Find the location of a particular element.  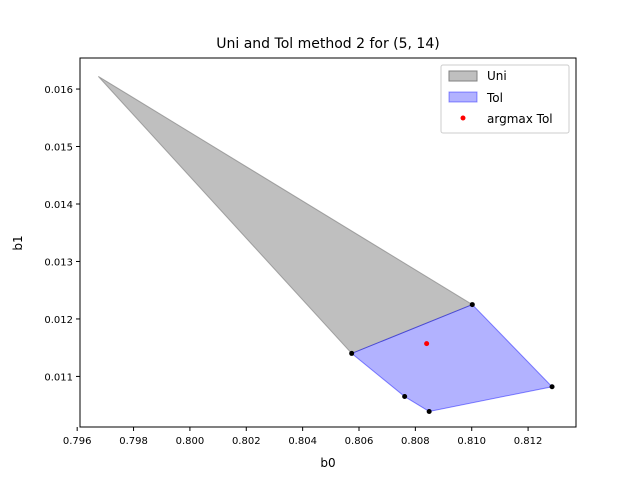

legend: Uni Tol argmax Tol is located at coordinates (505, 99).